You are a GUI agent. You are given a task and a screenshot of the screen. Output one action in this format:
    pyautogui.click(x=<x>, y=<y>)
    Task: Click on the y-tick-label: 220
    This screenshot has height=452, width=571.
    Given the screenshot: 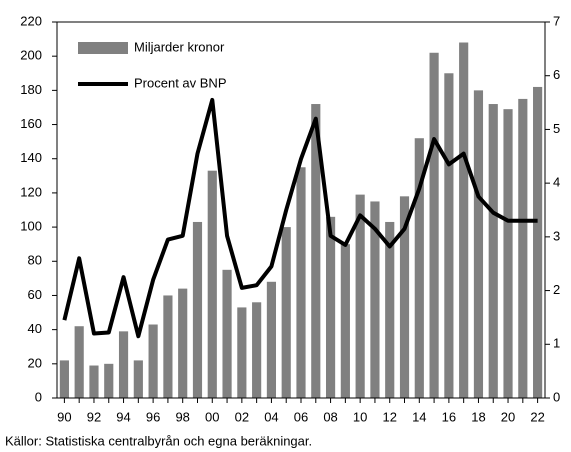 What is the action you would take?
    pyautogui.click(x=31, y=20)
    